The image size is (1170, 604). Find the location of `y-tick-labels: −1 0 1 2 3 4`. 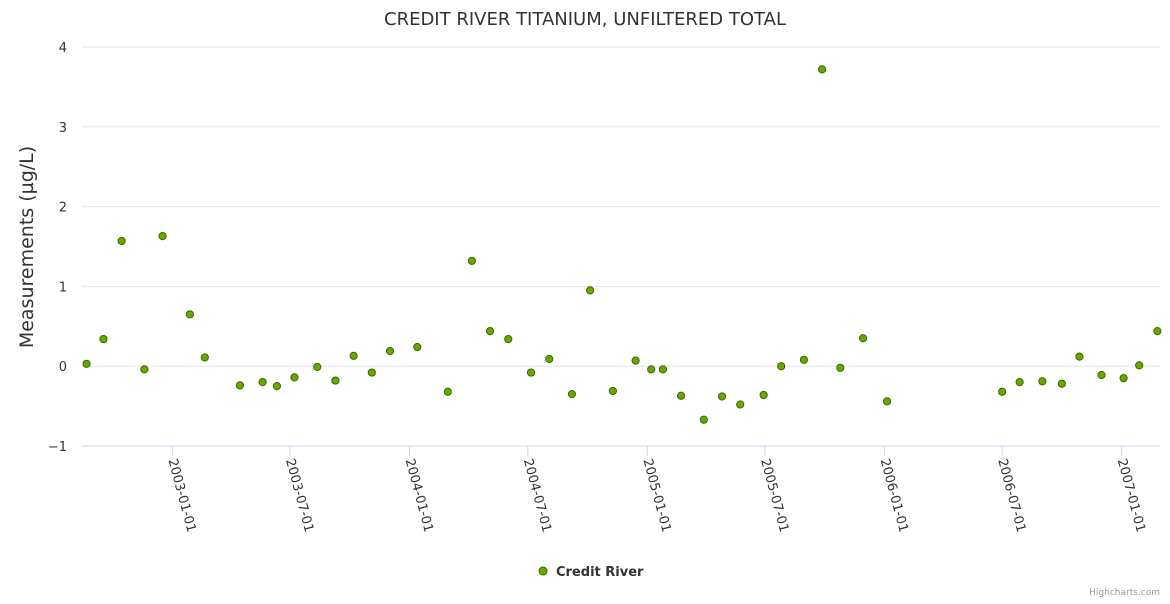

y-tick-labels: −1 0 1 2 3 4 is located at coordinates (57, 248).